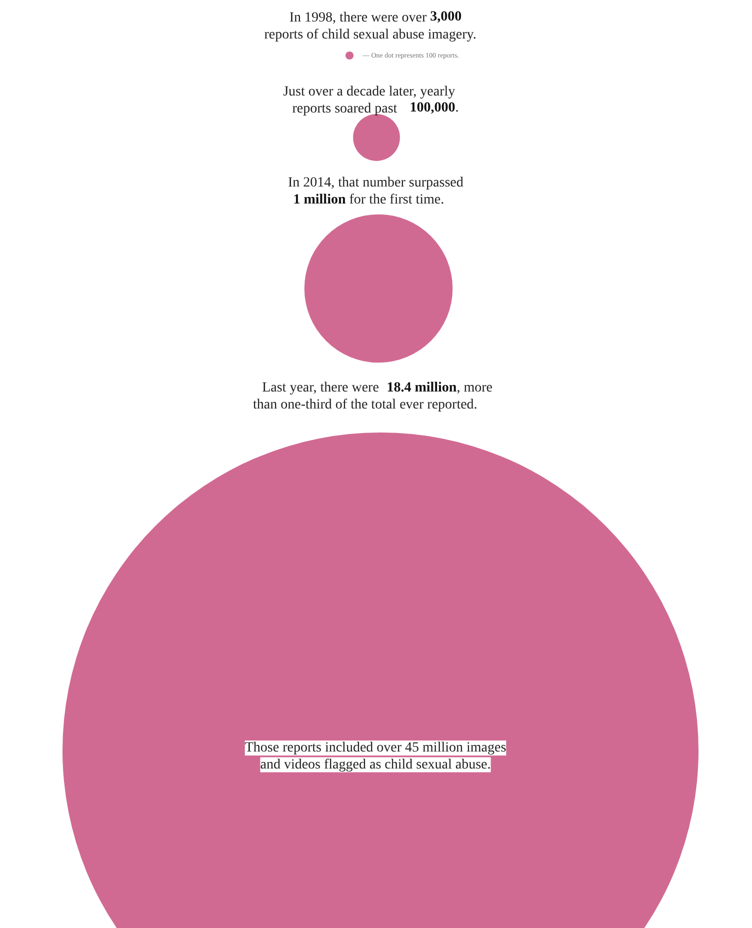  What do you see at coordinates (376, 183) in the screenshot?
I see `text: In 2014, that number surpassed` at bounding box center [376, 183].